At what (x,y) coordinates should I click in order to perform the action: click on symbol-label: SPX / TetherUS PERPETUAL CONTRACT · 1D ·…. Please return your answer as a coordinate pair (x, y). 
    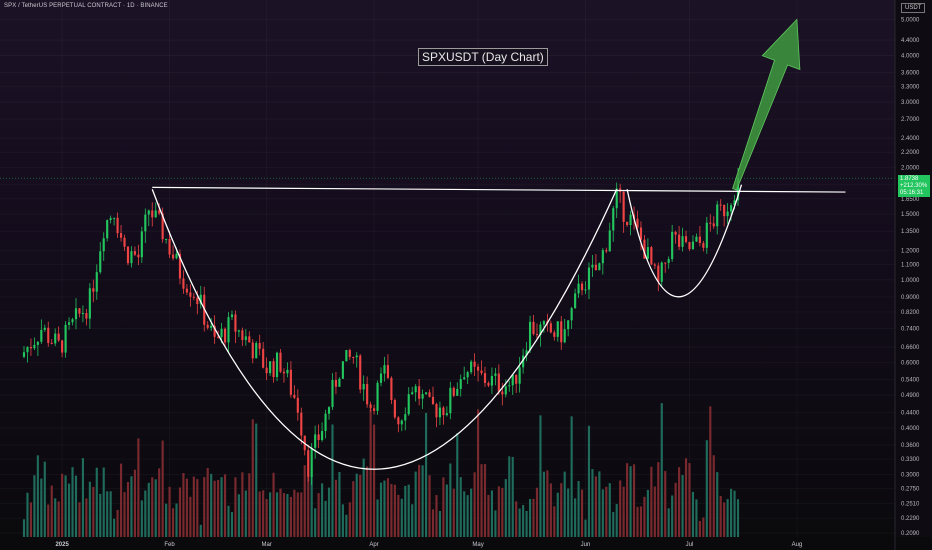
    Looking at the image, I should click on (86, 6).